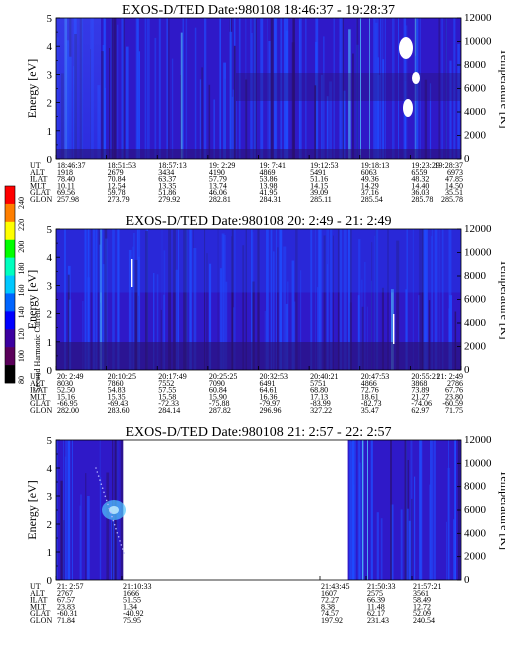 Image resolution: width=505 pixels, height=654 pixels. I want to click on ephemeris-cell: 1.34, so click(130, 606).